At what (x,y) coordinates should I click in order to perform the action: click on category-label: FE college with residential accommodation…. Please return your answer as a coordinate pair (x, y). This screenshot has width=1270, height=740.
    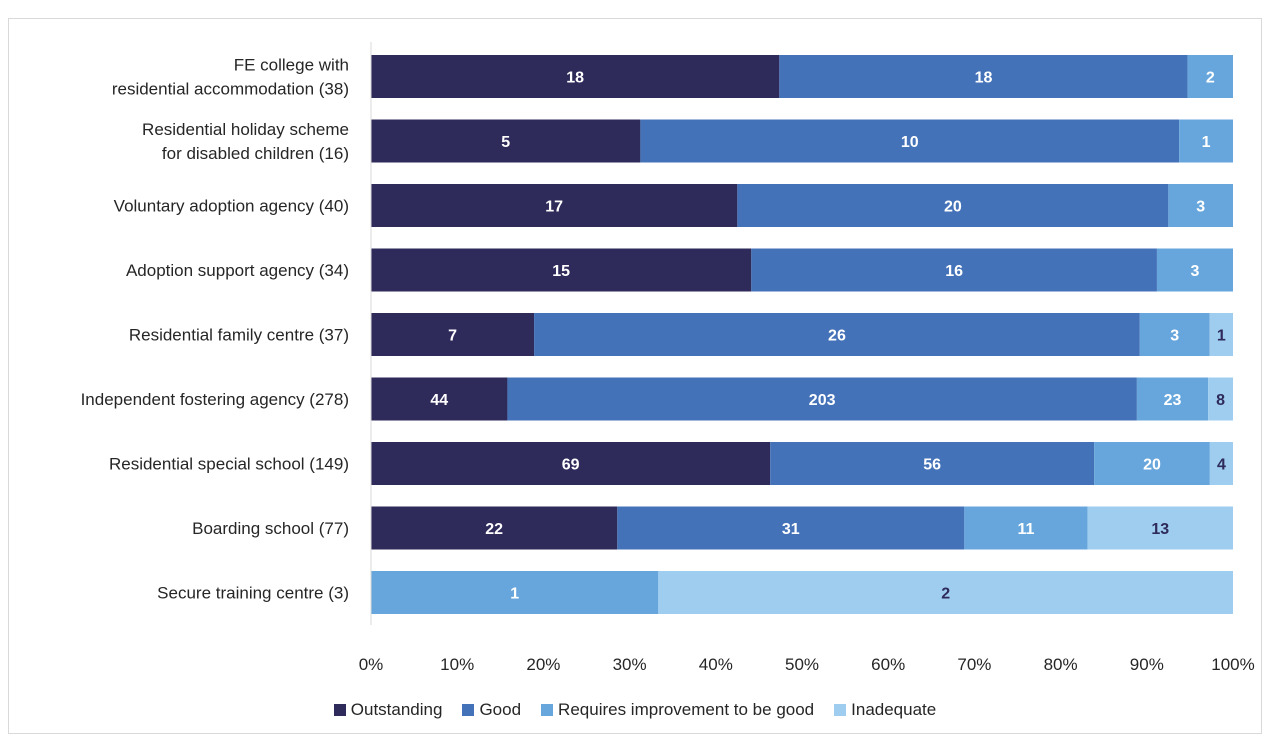
    Looking at the image, I should click on (230, 77).